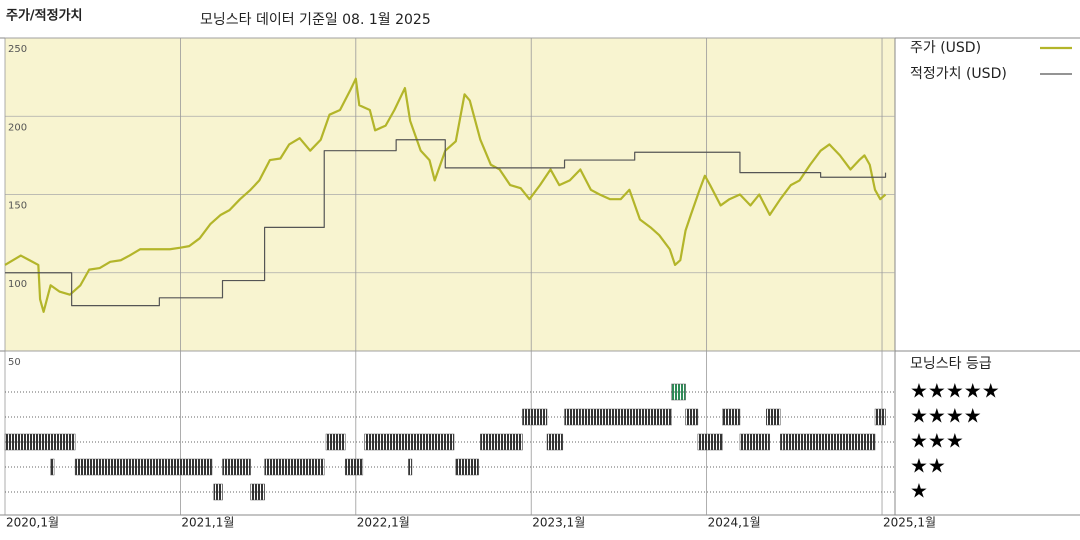 This screenshot has height=540, width=1080. Describe the element at coordinates (558, 523) in the screenshot. I see `x-tick-label: 2023,1월` at that location.